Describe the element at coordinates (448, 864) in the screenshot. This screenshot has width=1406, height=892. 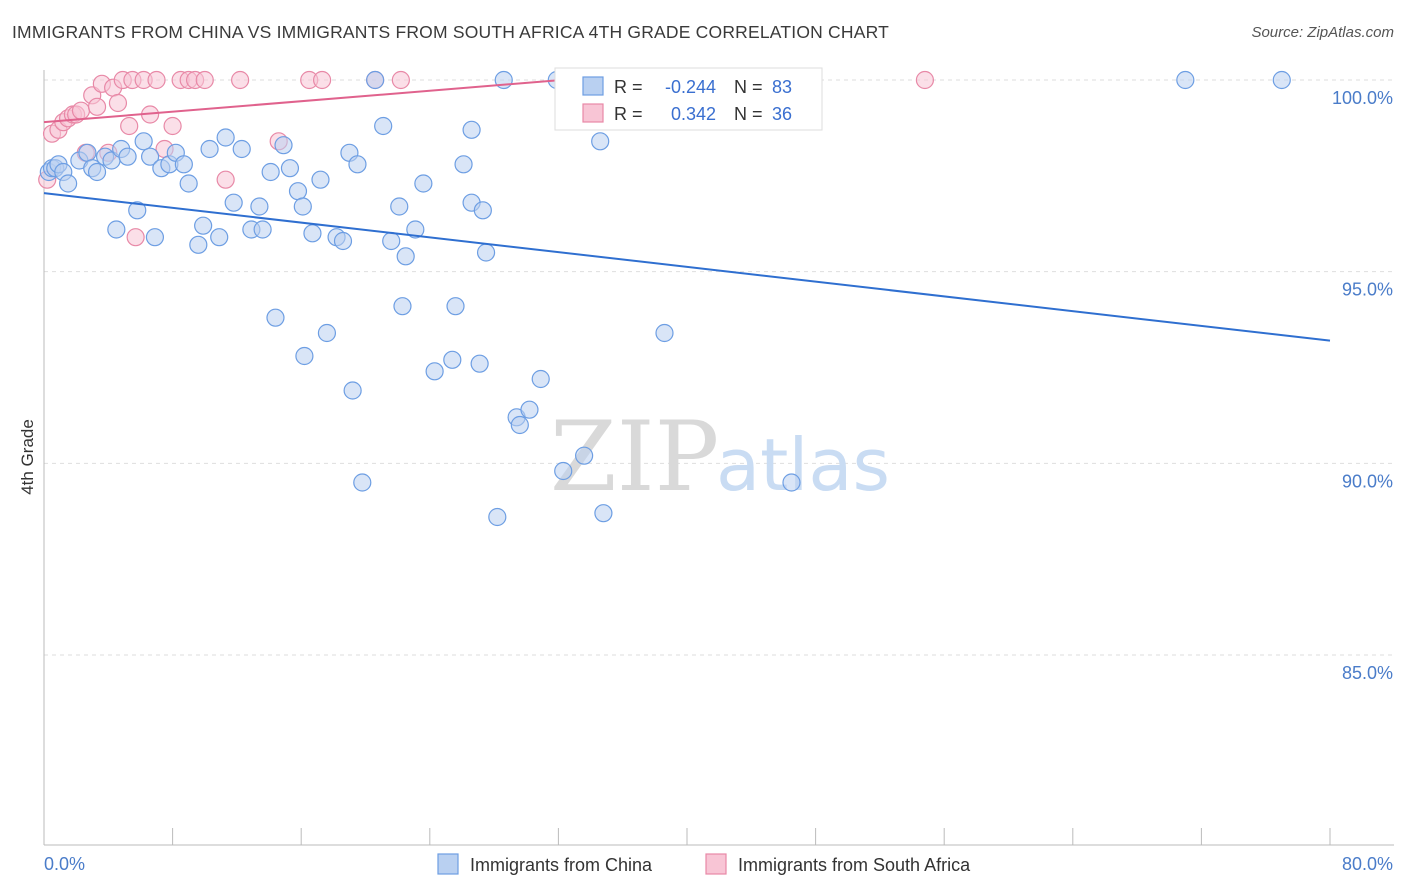
I see `legend-swatch-china` at that location.